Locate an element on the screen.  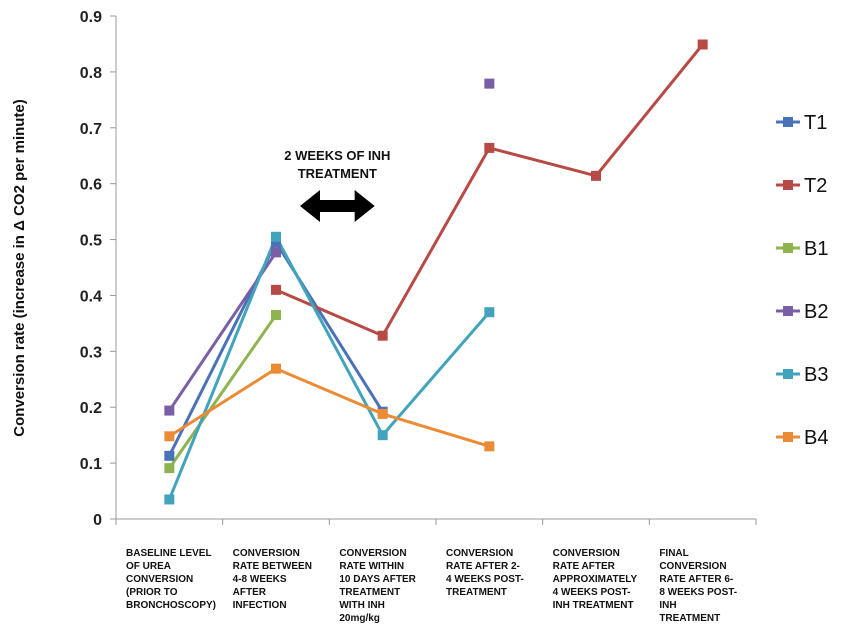
x-category-label-line: FINAL is located at coordinates (673, 553).